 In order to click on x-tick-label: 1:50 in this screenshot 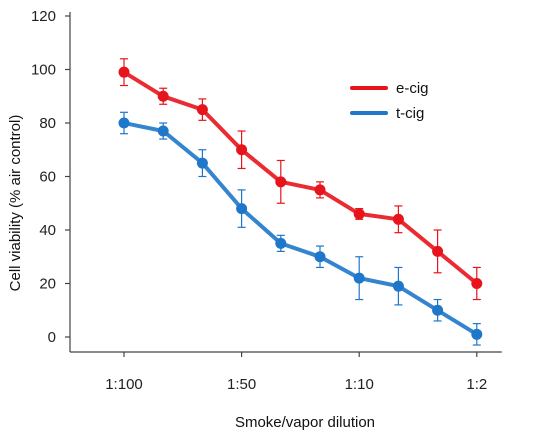, I will do `click(241, 384)`.